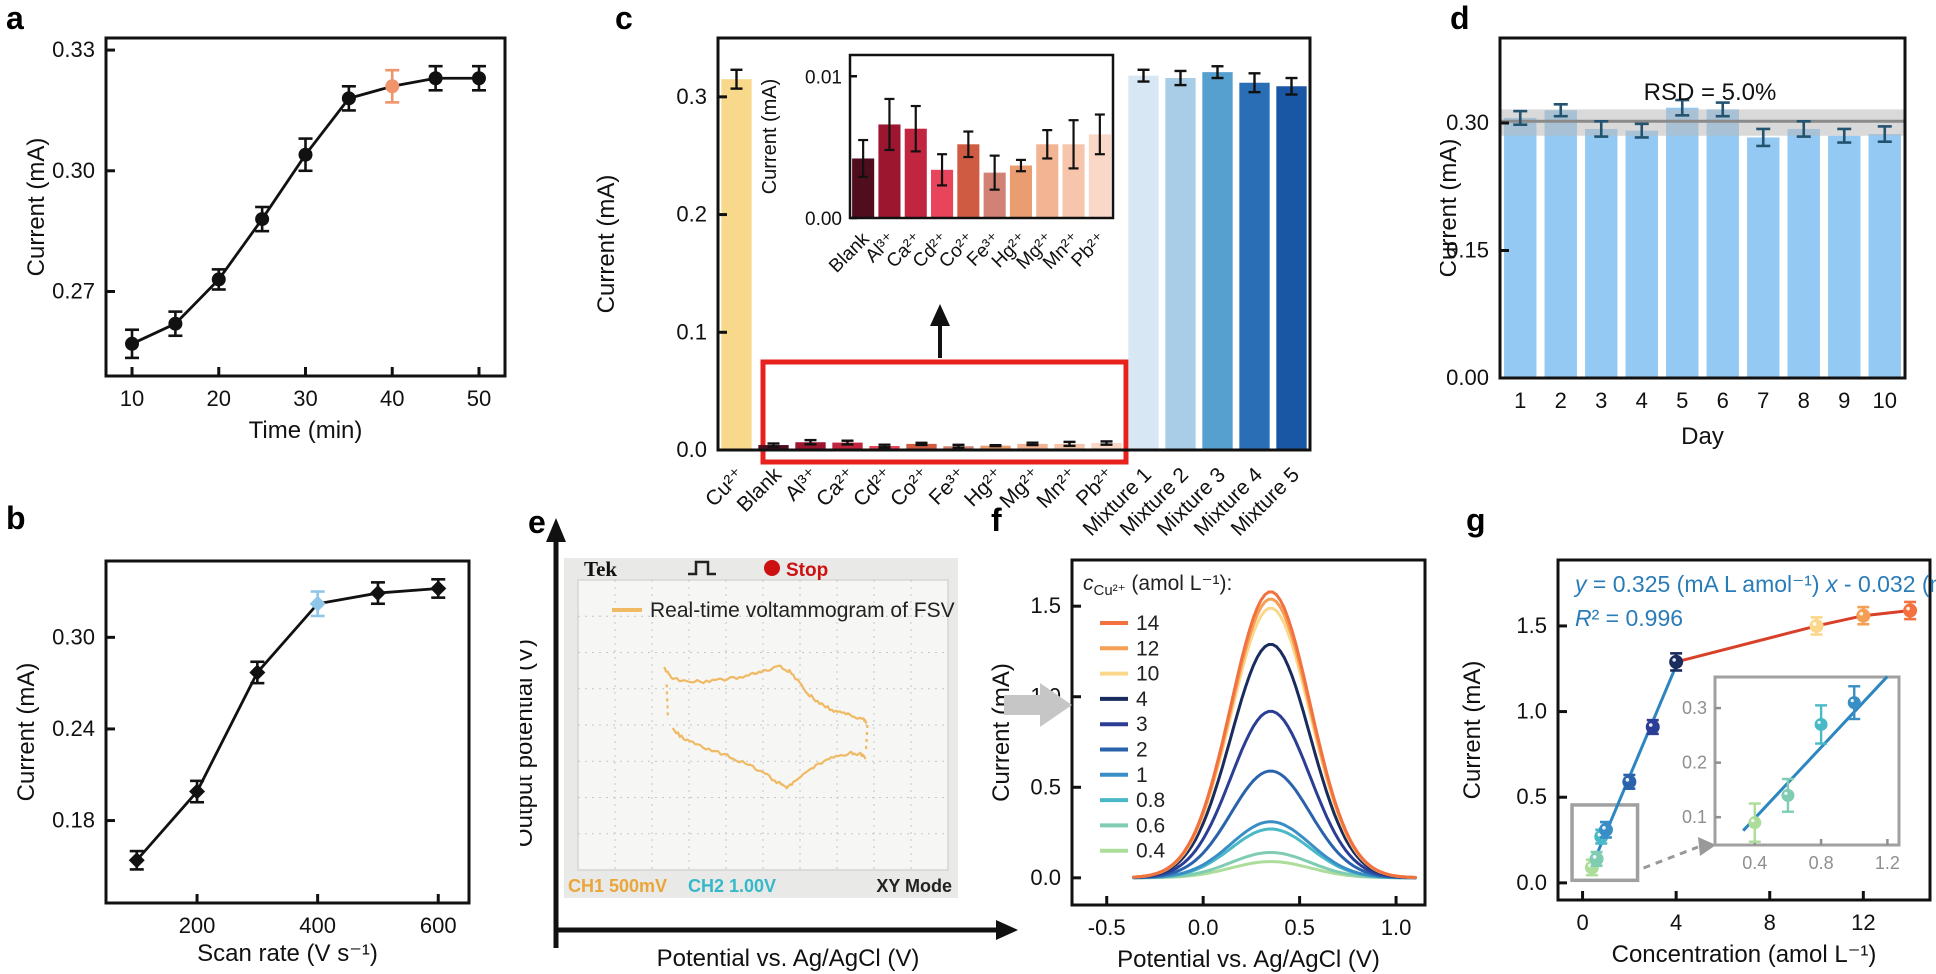 This screenshot has width=1936, height=974. I want to click on saturation-line, so click(1793, 636).